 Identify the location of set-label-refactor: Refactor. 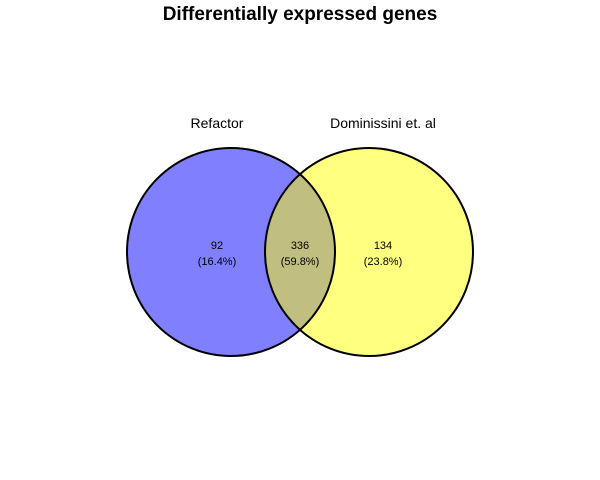
(217, 123).